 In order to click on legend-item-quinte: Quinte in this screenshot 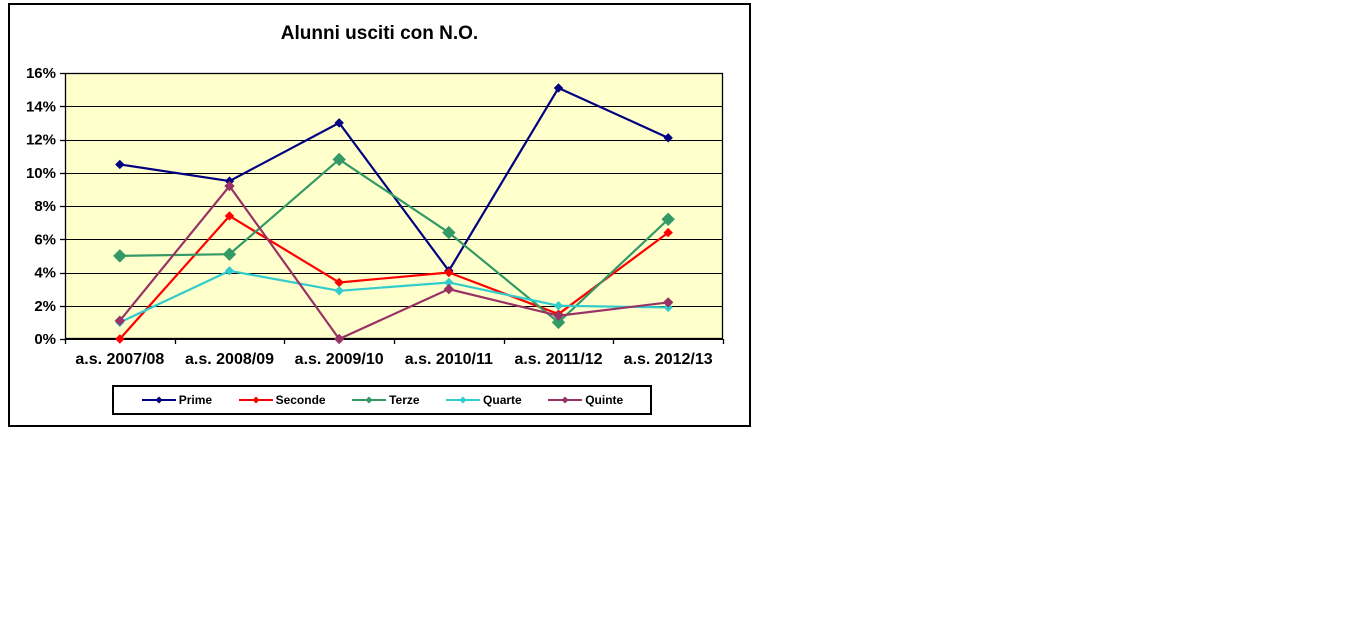, I will do `click(585, 400)`.